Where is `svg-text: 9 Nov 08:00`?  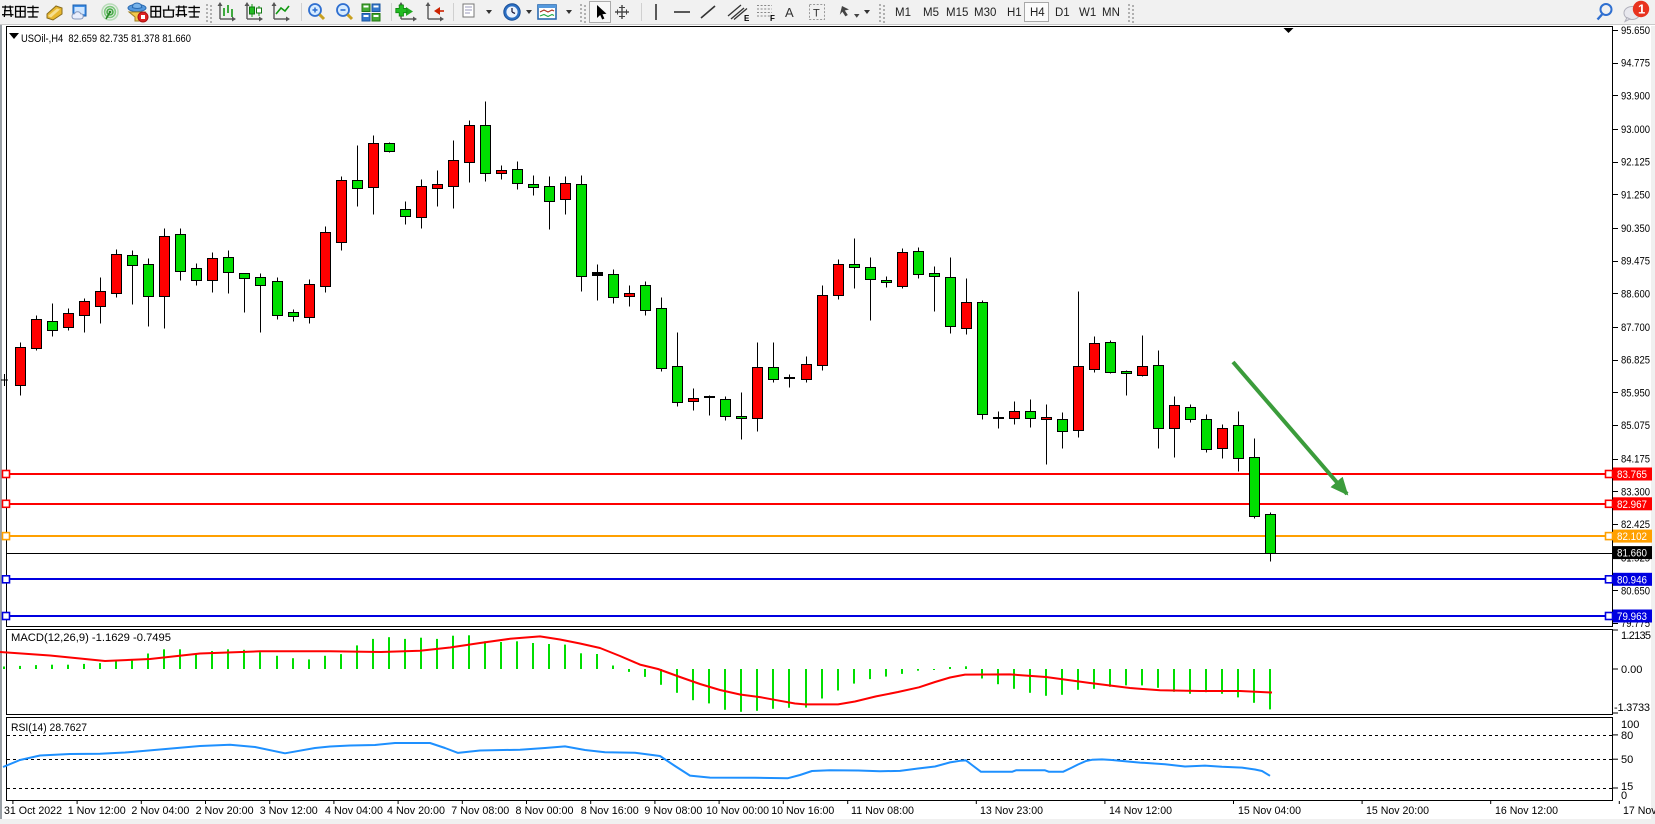
svg-text: 9 Nov 08:00 is located at coordinates (673, 811).